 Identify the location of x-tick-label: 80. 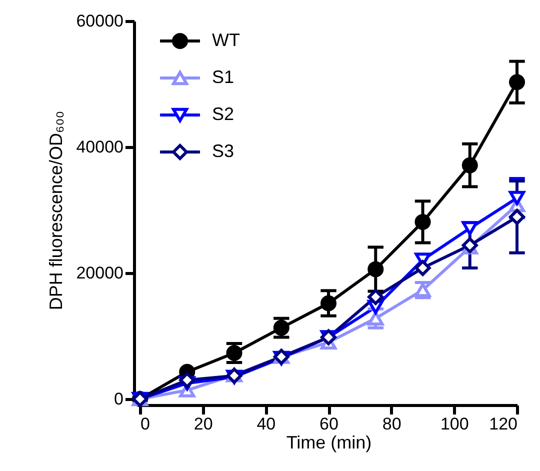
(392, 424).